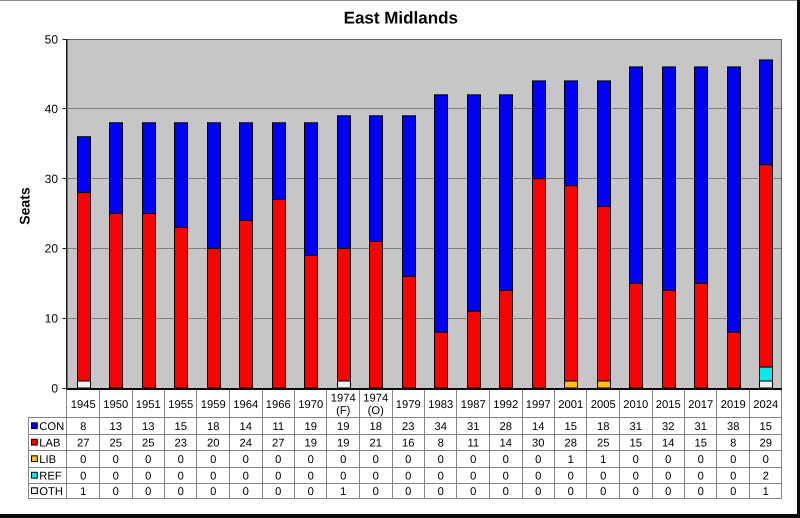 The width and height of the screenshot is (800, 518). I want to click on svg-text: 29, so click(766, 444).